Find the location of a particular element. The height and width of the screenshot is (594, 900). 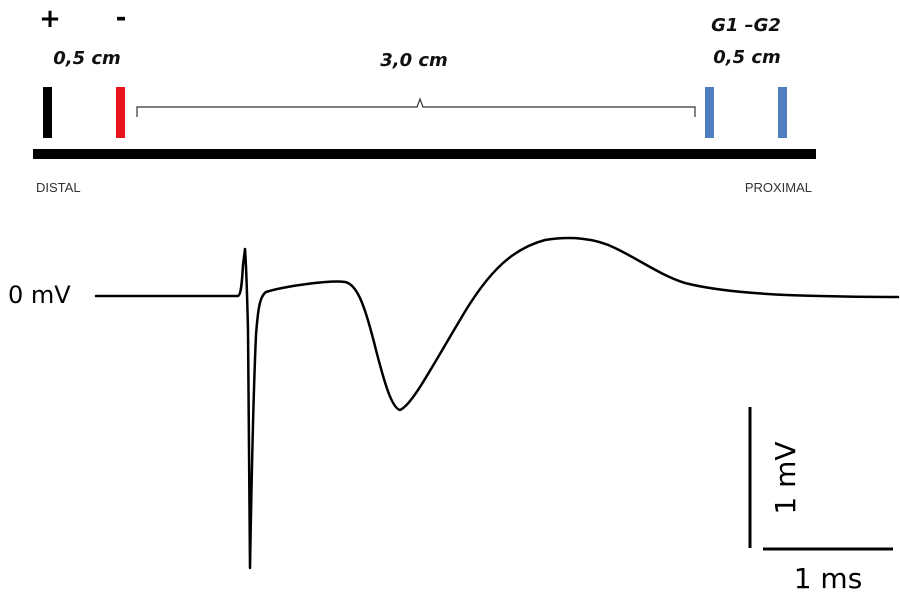

negative-symbol: - is located at coordinates (121, 18).